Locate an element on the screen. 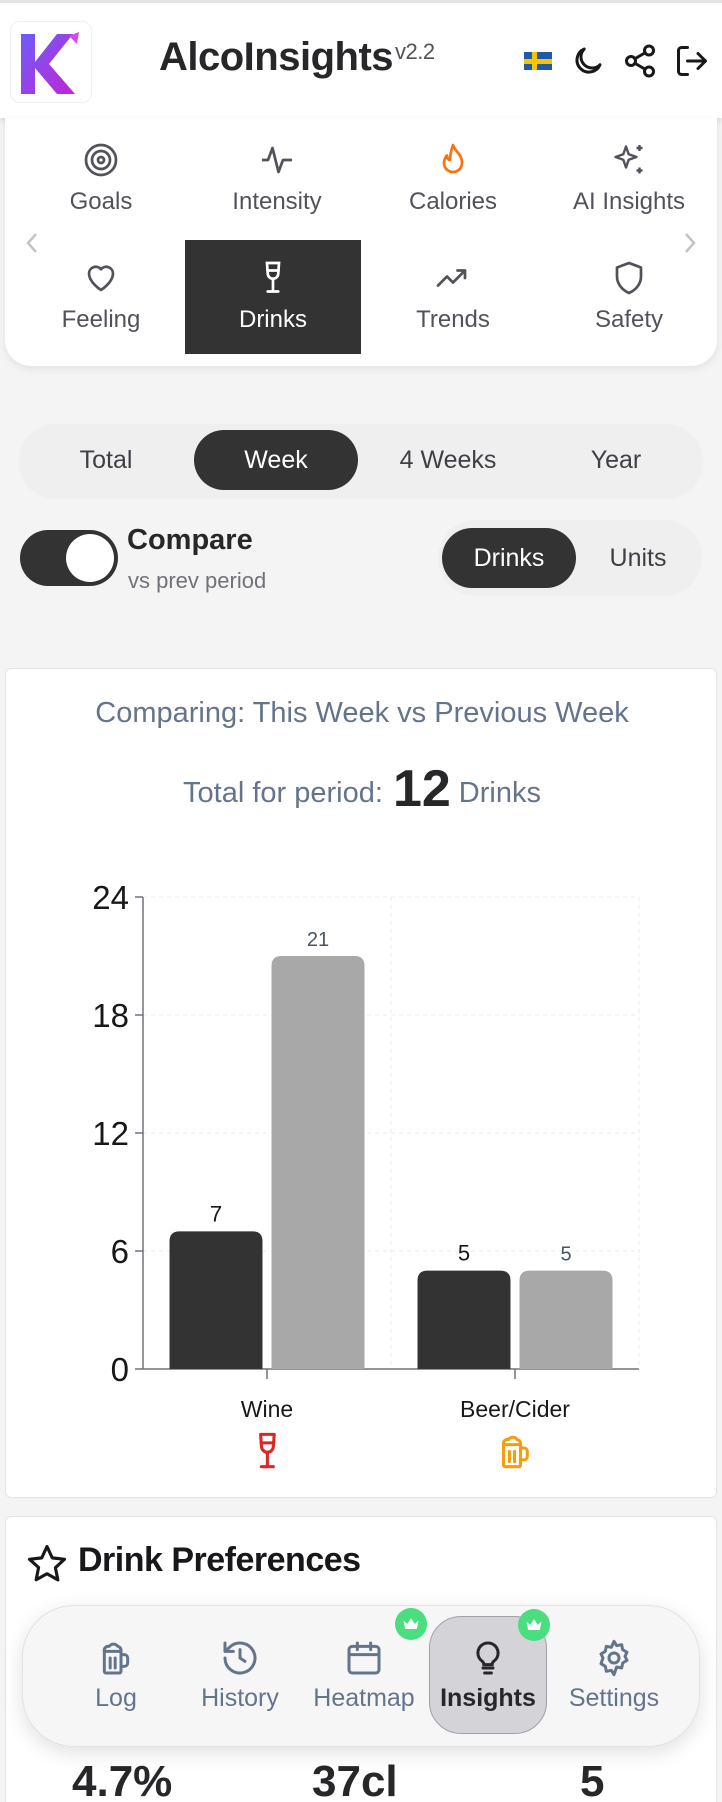 The width and height of the screenshot is (722, 1802). compare-label: Compare is located at coordinates (190, 540).